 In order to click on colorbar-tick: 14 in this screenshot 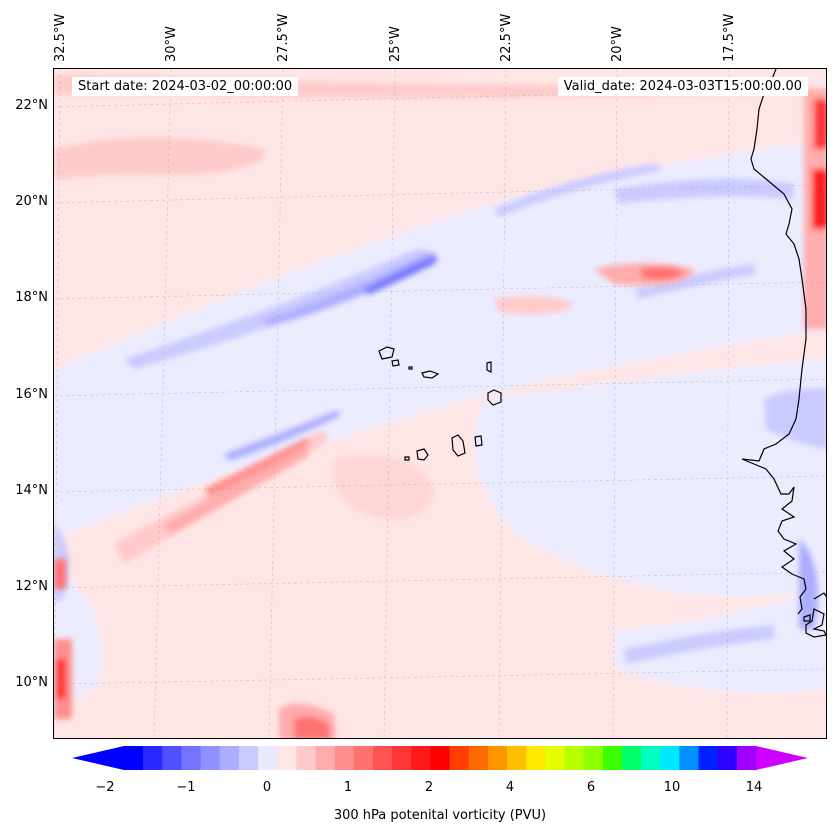, I will do `click(754, 787)`.